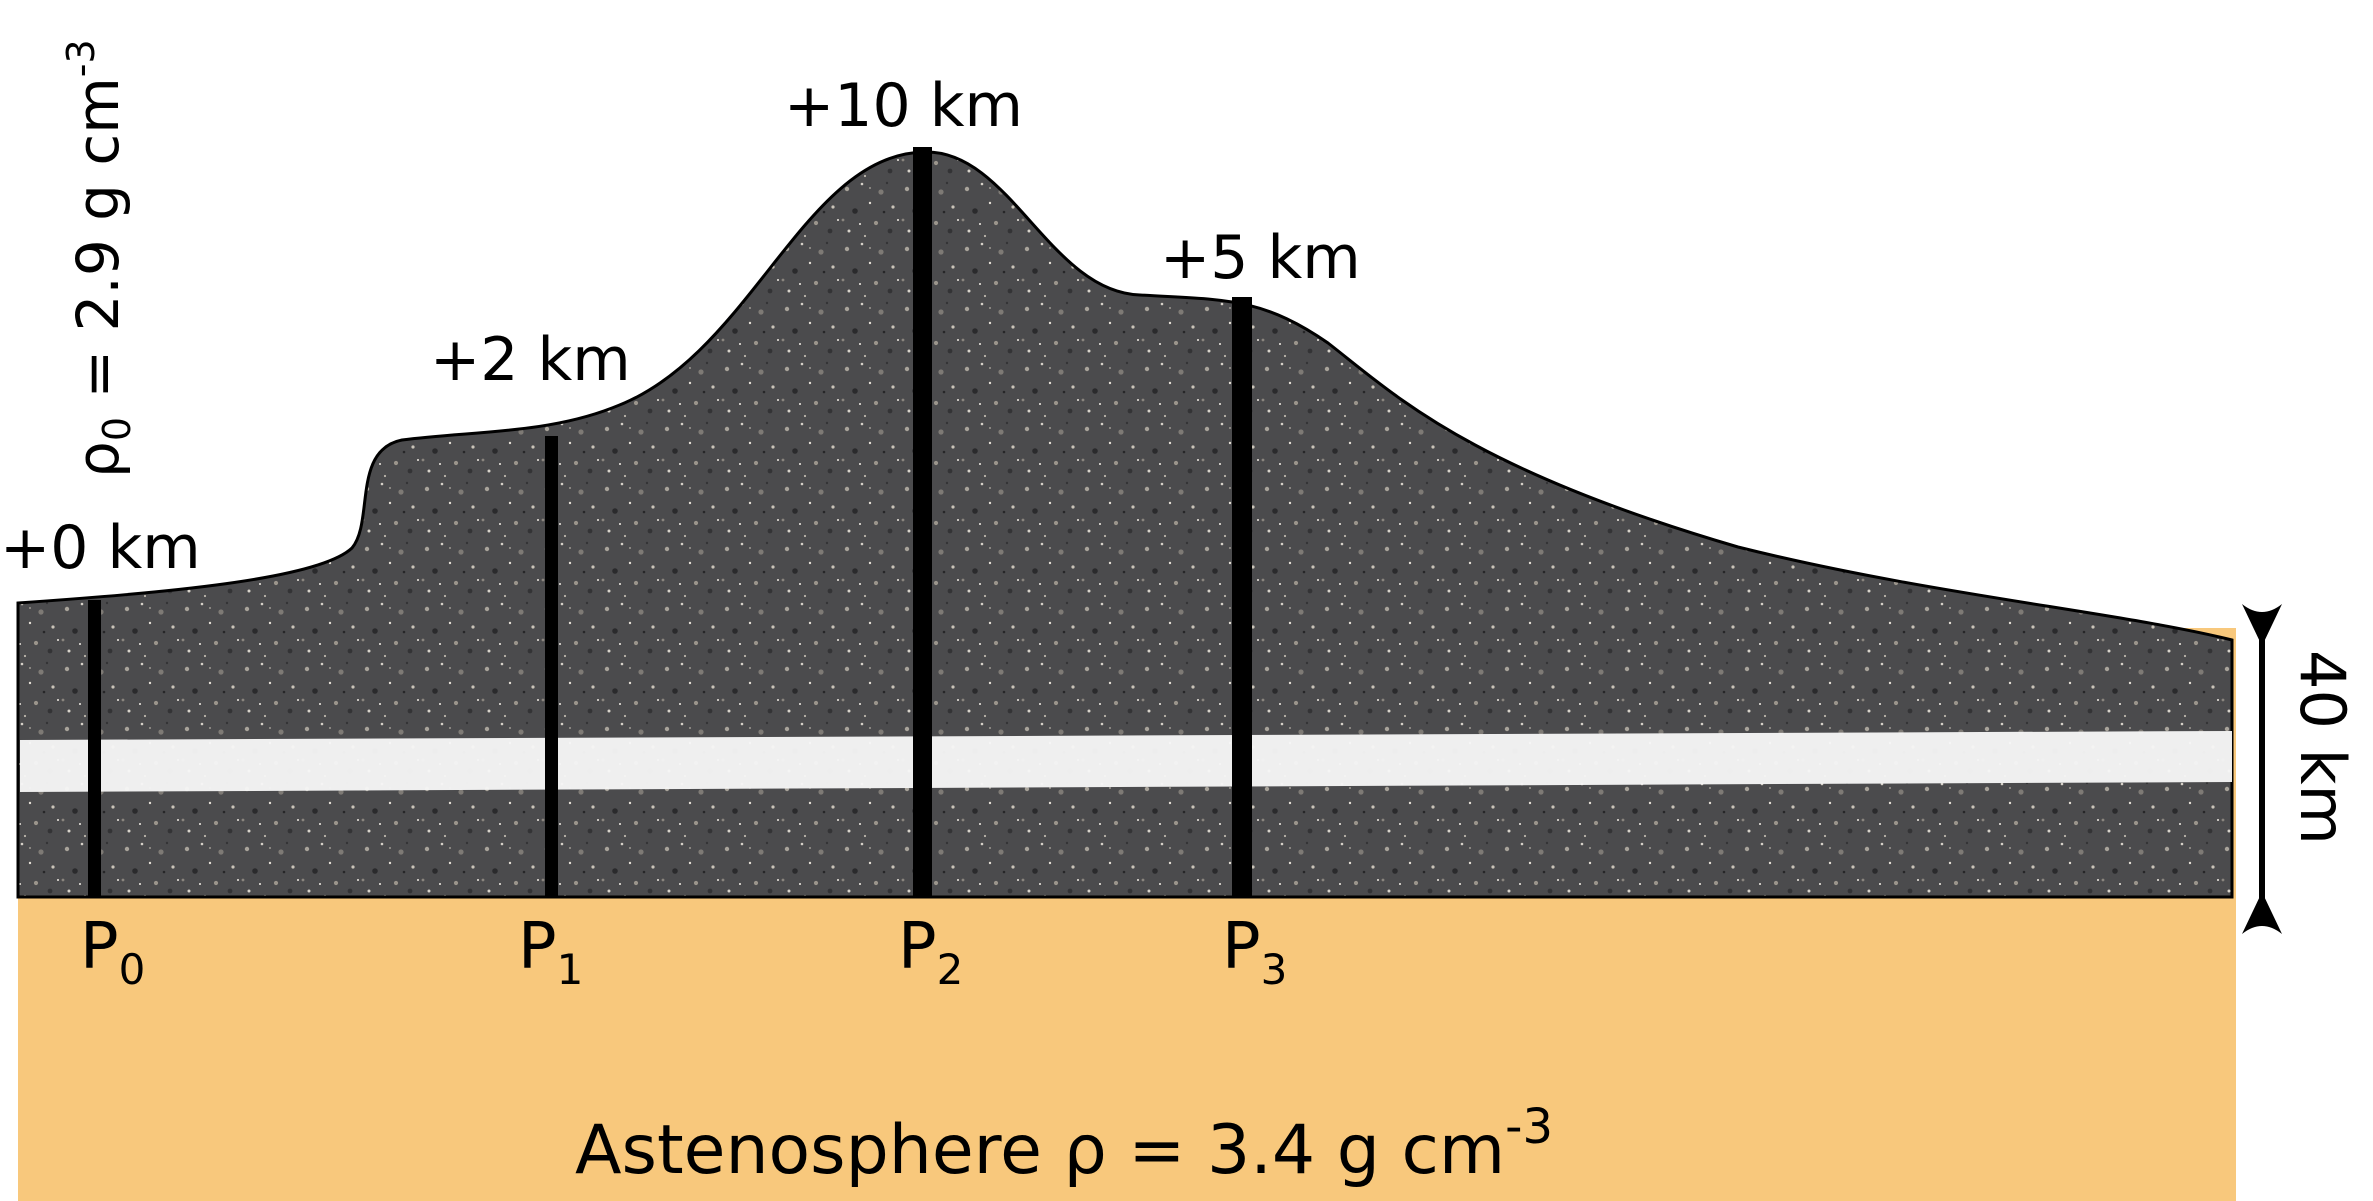 This screenshot has height=1201, width=2373. Describe the element at coordinates (1040, 1150) in the screenshot. I see `asthenosphere-label-text: Astenosphere ρ = 3.4 g cm` at that location.